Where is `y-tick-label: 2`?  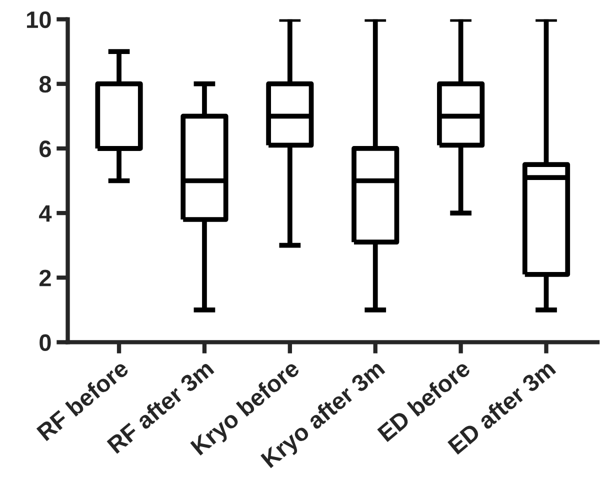
y-tick-label: 2 is located at coordinates (45, 278).